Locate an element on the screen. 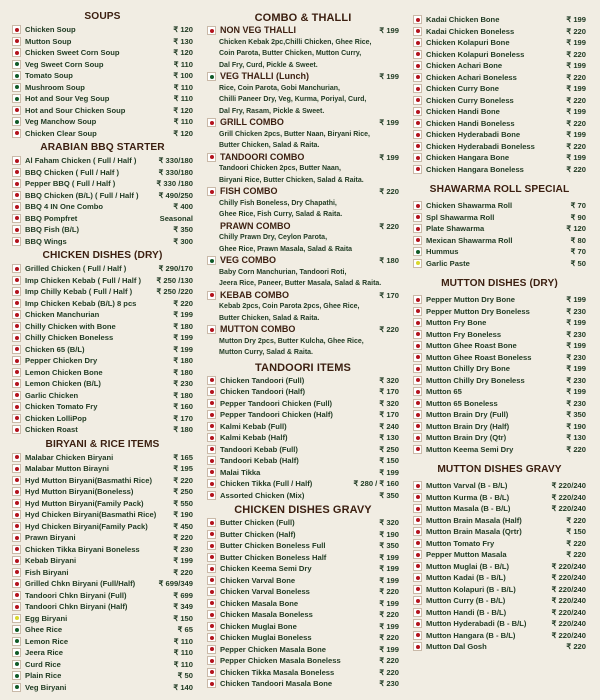 This screenshot has width=600, height=700. item-description: Dal Fry, Curd, Pickle & Sweet. is located at coordinates (268, 65).